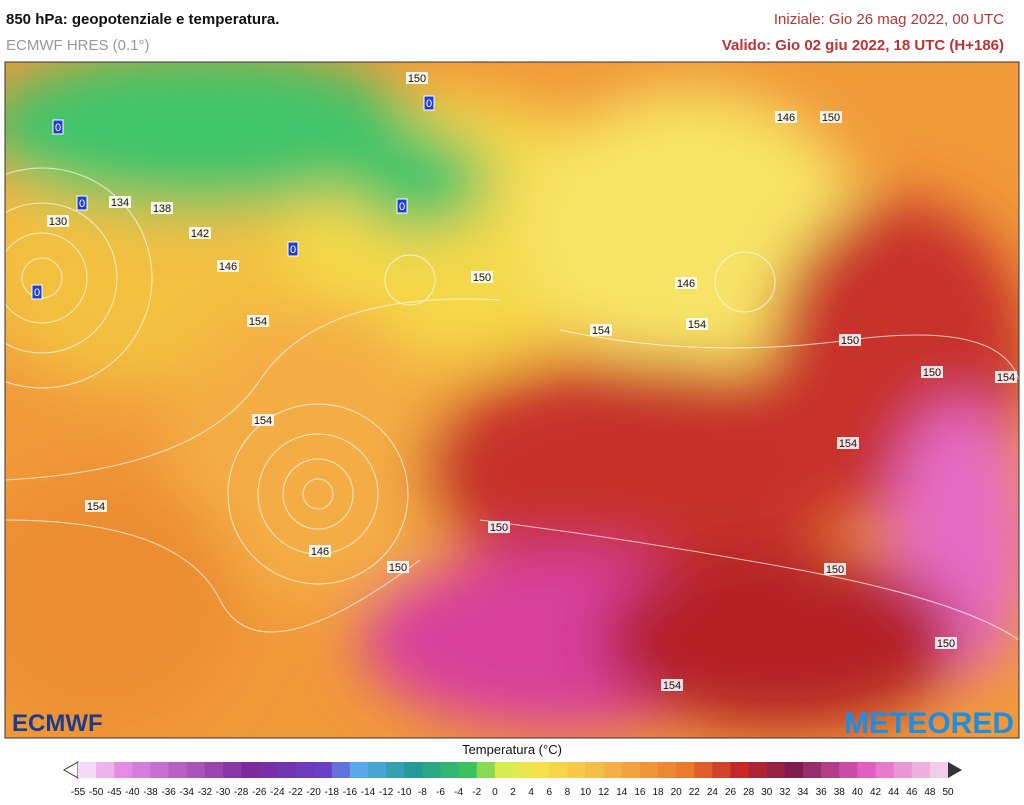 Image resolution: width=1024 pixels, height=805 pixels. Describe the element at coordinates (889, 19) in the screenshot. I see `init-time: Iniziale: Gio 26 mag 2022, 00 UTC` at that location.